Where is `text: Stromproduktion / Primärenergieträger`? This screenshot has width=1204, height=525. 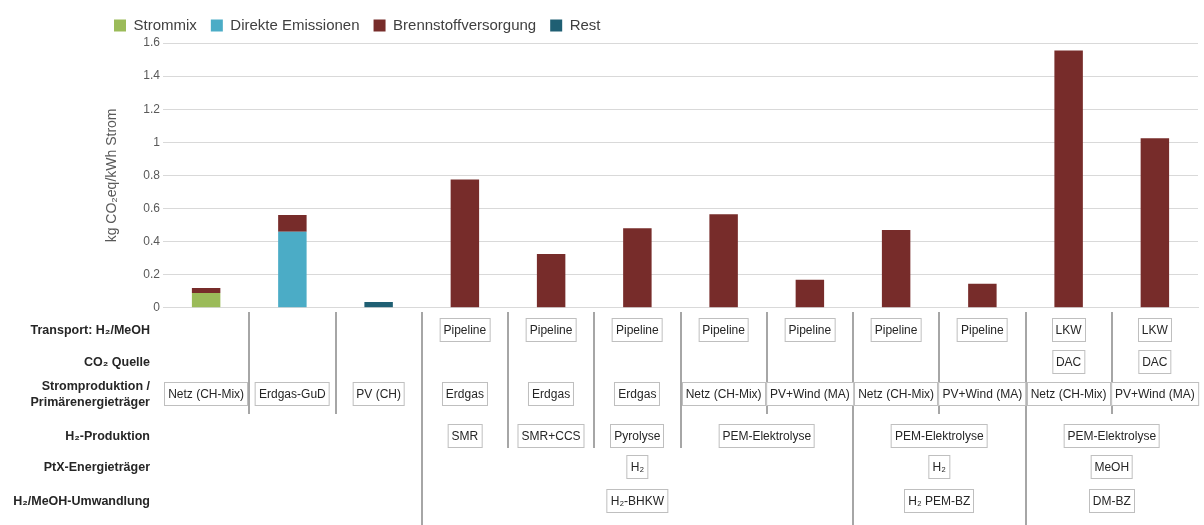 text: Stromproduktion / Primärenergieträger is located at coordinates (89, 394).